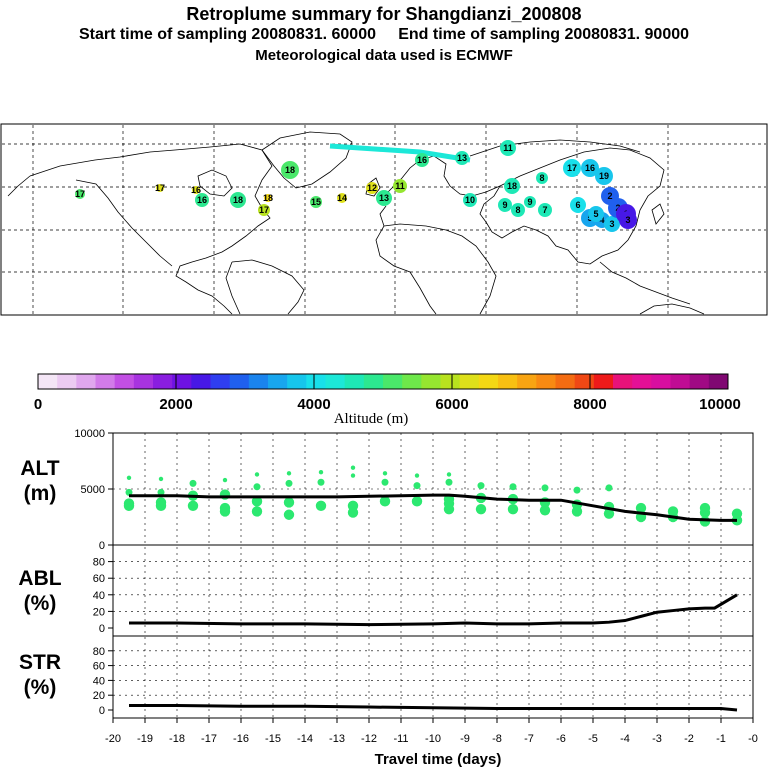 Image resolution: width=768 pixels, height=768 pixels. I want to click on colorbar-title: Altitude (m), so click(371, 419).